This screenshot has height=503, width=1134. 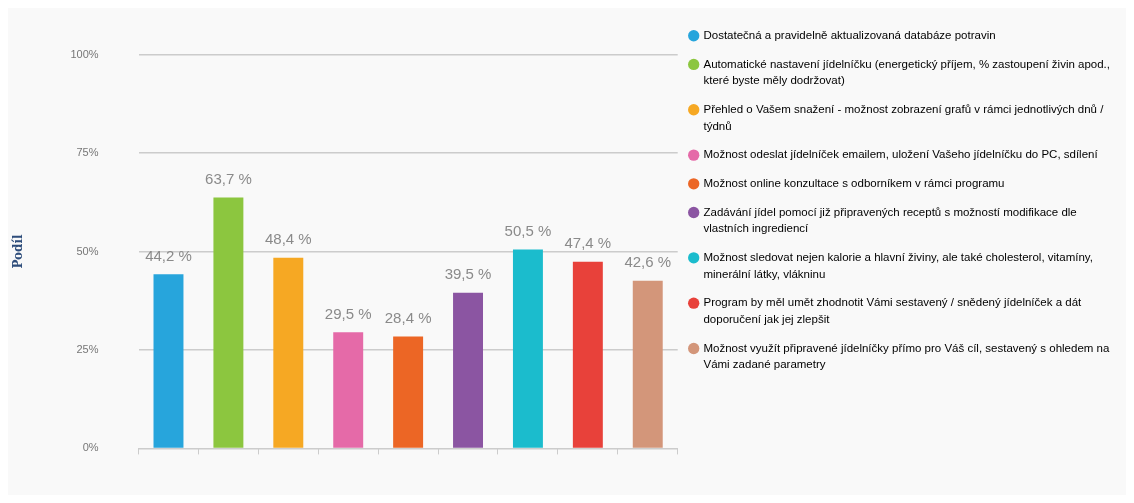 I want to click on data-label: 28,4 %, so click(x=408, y=318).